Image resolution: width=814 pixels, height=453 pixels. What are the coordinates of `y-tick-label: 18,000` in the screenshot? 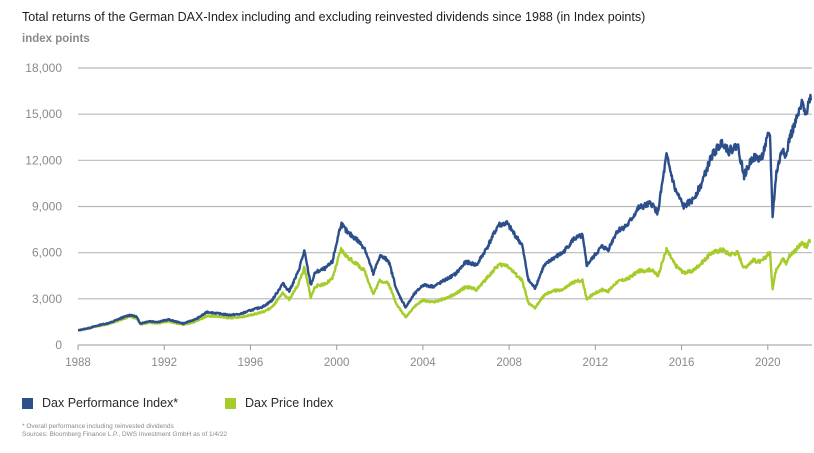 It's located at (43, 68).